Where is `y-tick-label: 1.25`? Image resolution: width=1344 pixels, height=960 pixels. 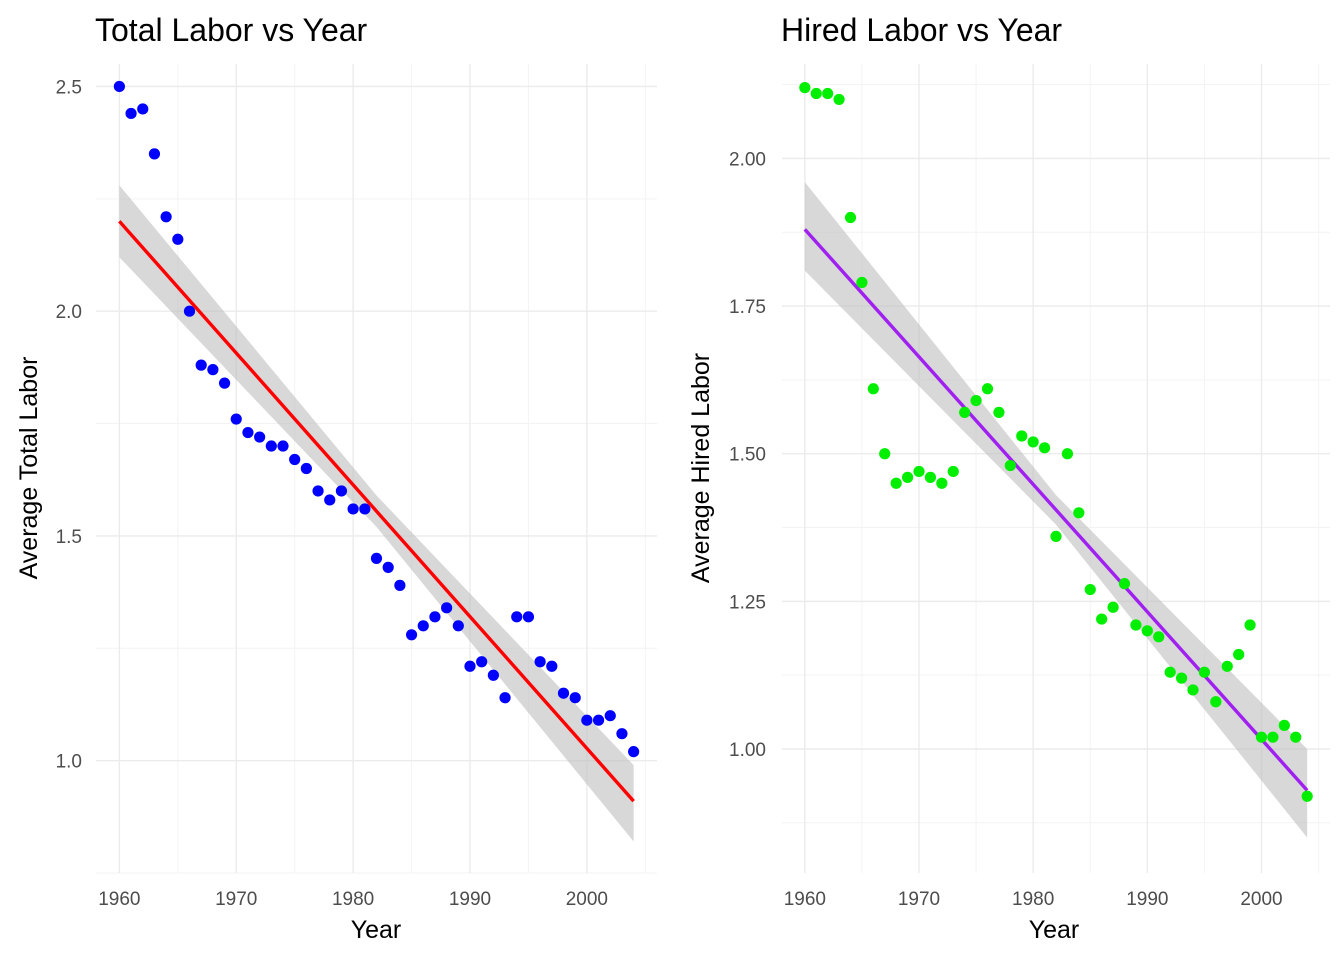 y-tick-label: 1.25 is located at coordinates (747, 602).